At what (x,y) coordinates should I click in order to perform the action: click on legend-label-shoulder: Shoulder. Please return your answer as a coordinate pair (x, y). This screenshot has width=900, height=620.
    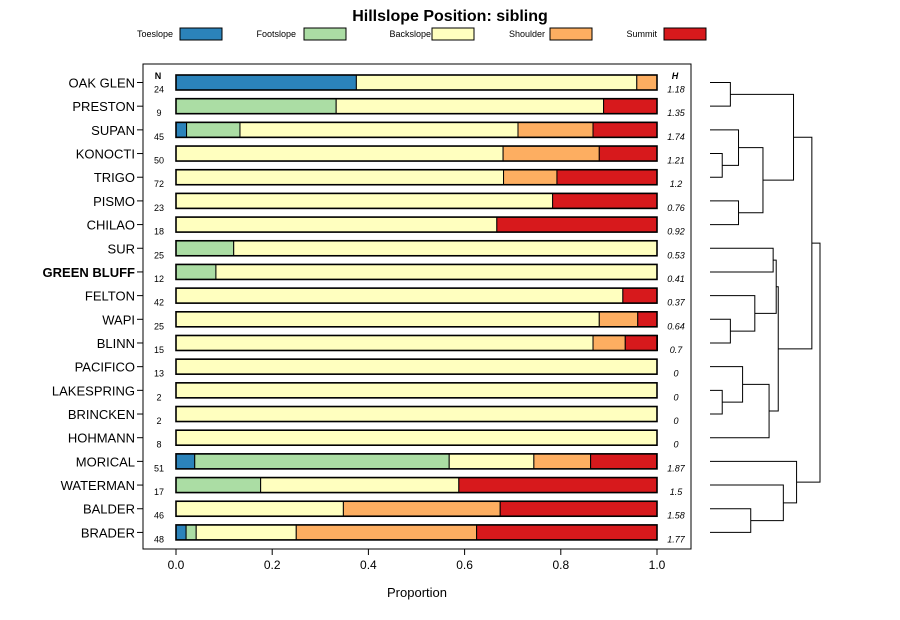
    Looking at the image, I should click on (527, 34).